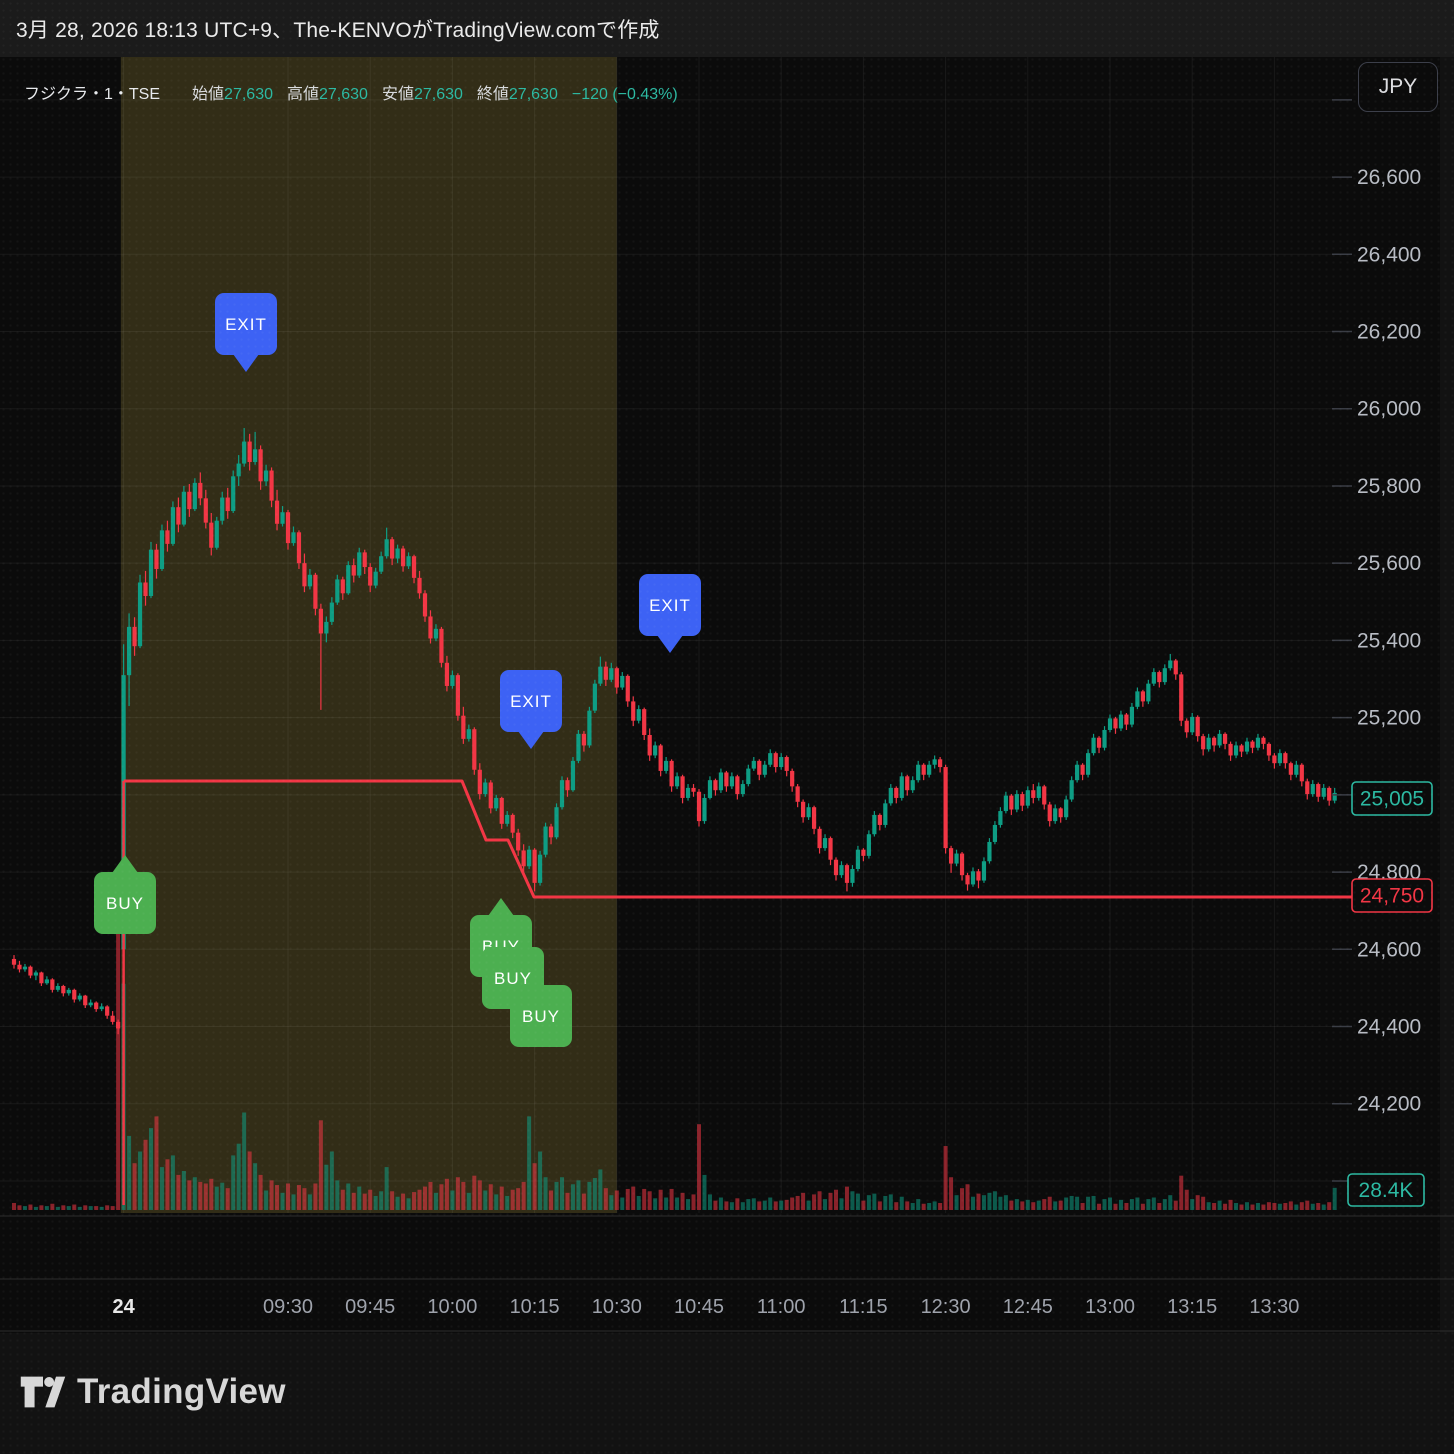 The width and height of the screenshot is (1454, 1454). I want to click on high-value: 27,630, so click(343, 94).